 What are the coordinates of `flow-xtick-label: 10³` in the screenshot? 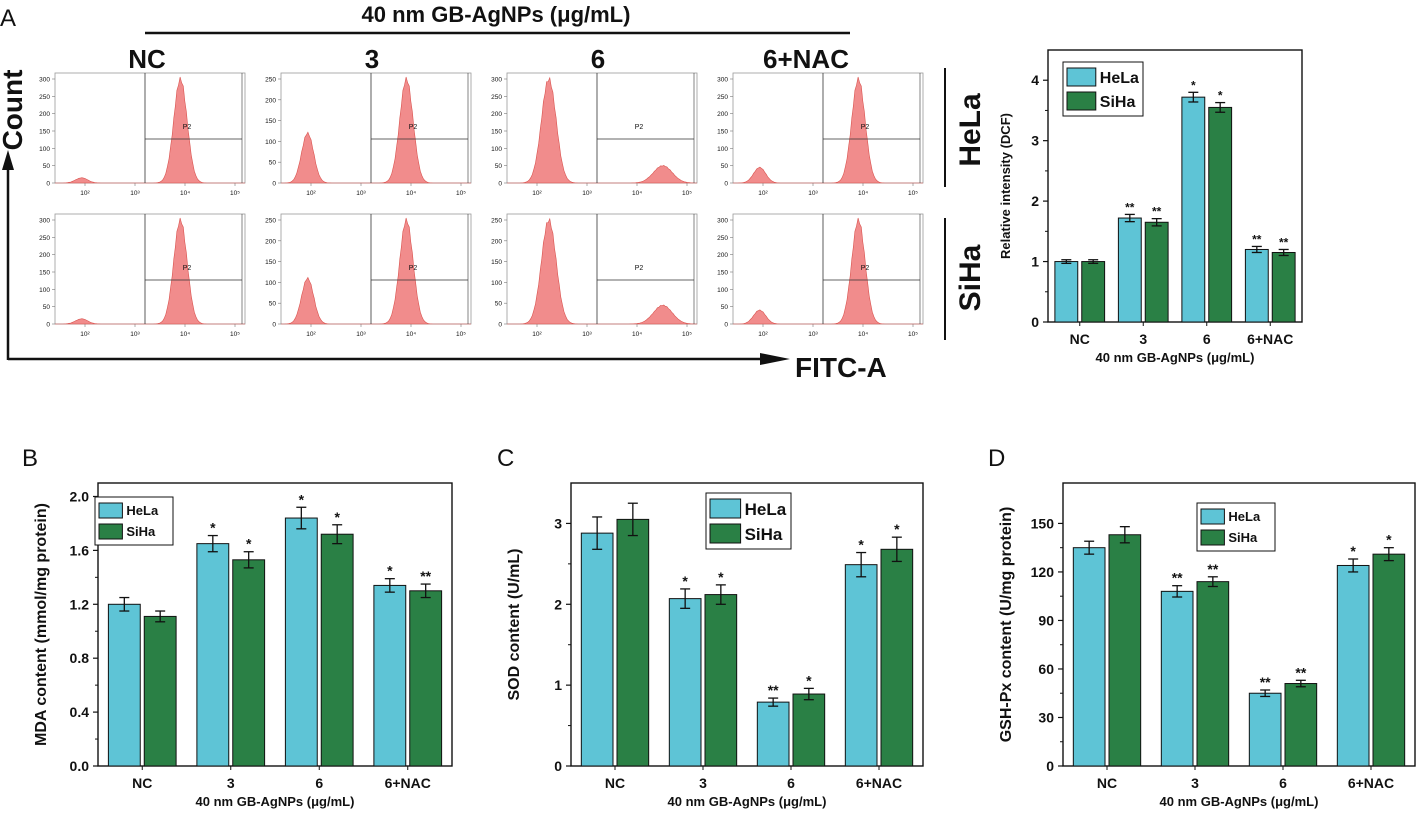 It's located at (135, 193).